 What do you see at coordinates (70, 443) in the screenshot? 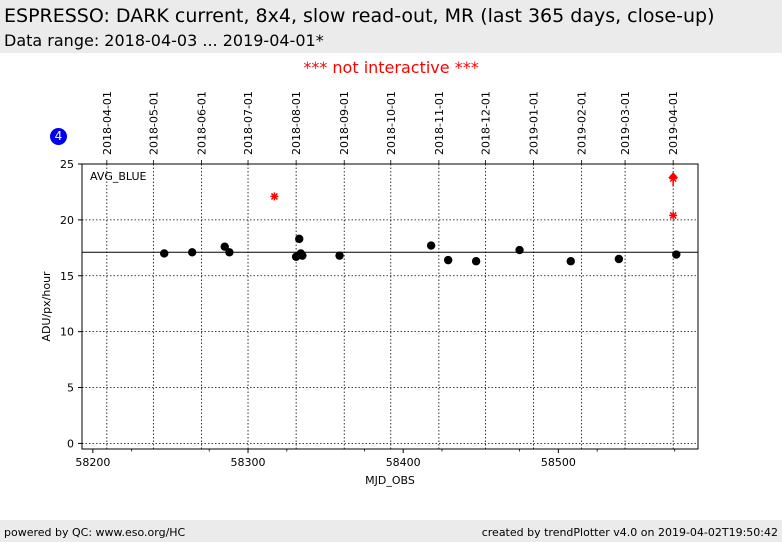
I see `y-tick-label: 0` at bounding box center [70, 443].